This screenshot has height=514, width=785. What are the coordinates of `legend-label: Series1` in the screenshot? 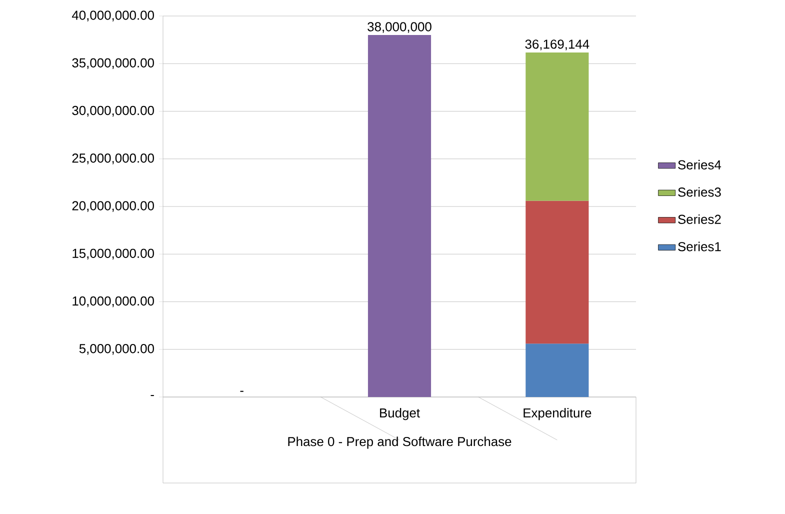 It's located at (699, 247).